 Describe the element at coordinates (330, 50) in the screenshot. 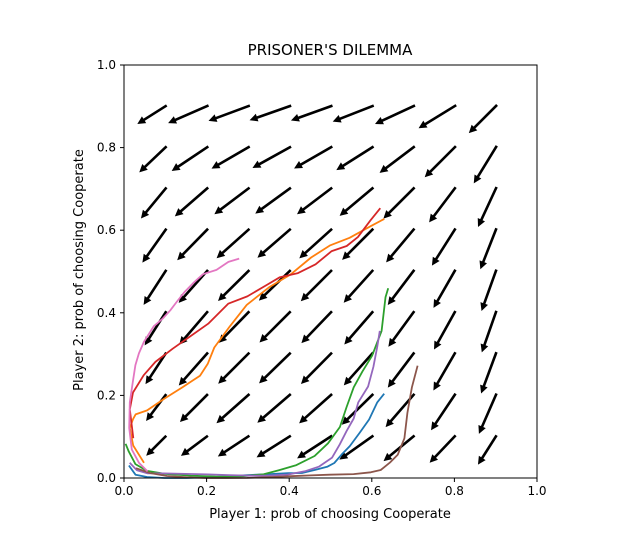

I see `chart-title: PRISONER'S DILEMMA` at that location.